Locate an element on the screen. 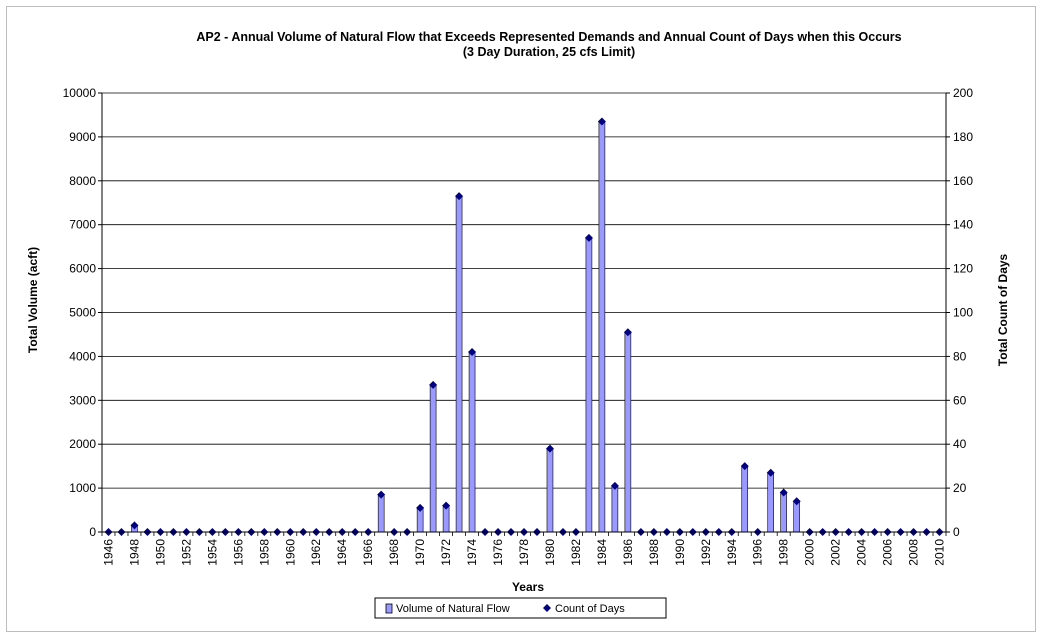  legend: Volume of Natural Flow Count of Days is located at coordinates (520, 608).